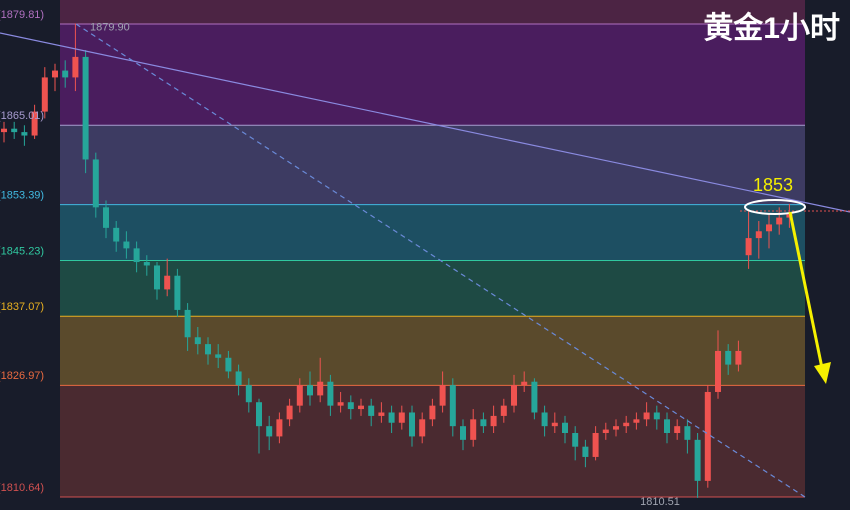 The height and width of the screenshot is (510, 850). I want to click on y-tick-label: (1853.39), so click(22, 196).